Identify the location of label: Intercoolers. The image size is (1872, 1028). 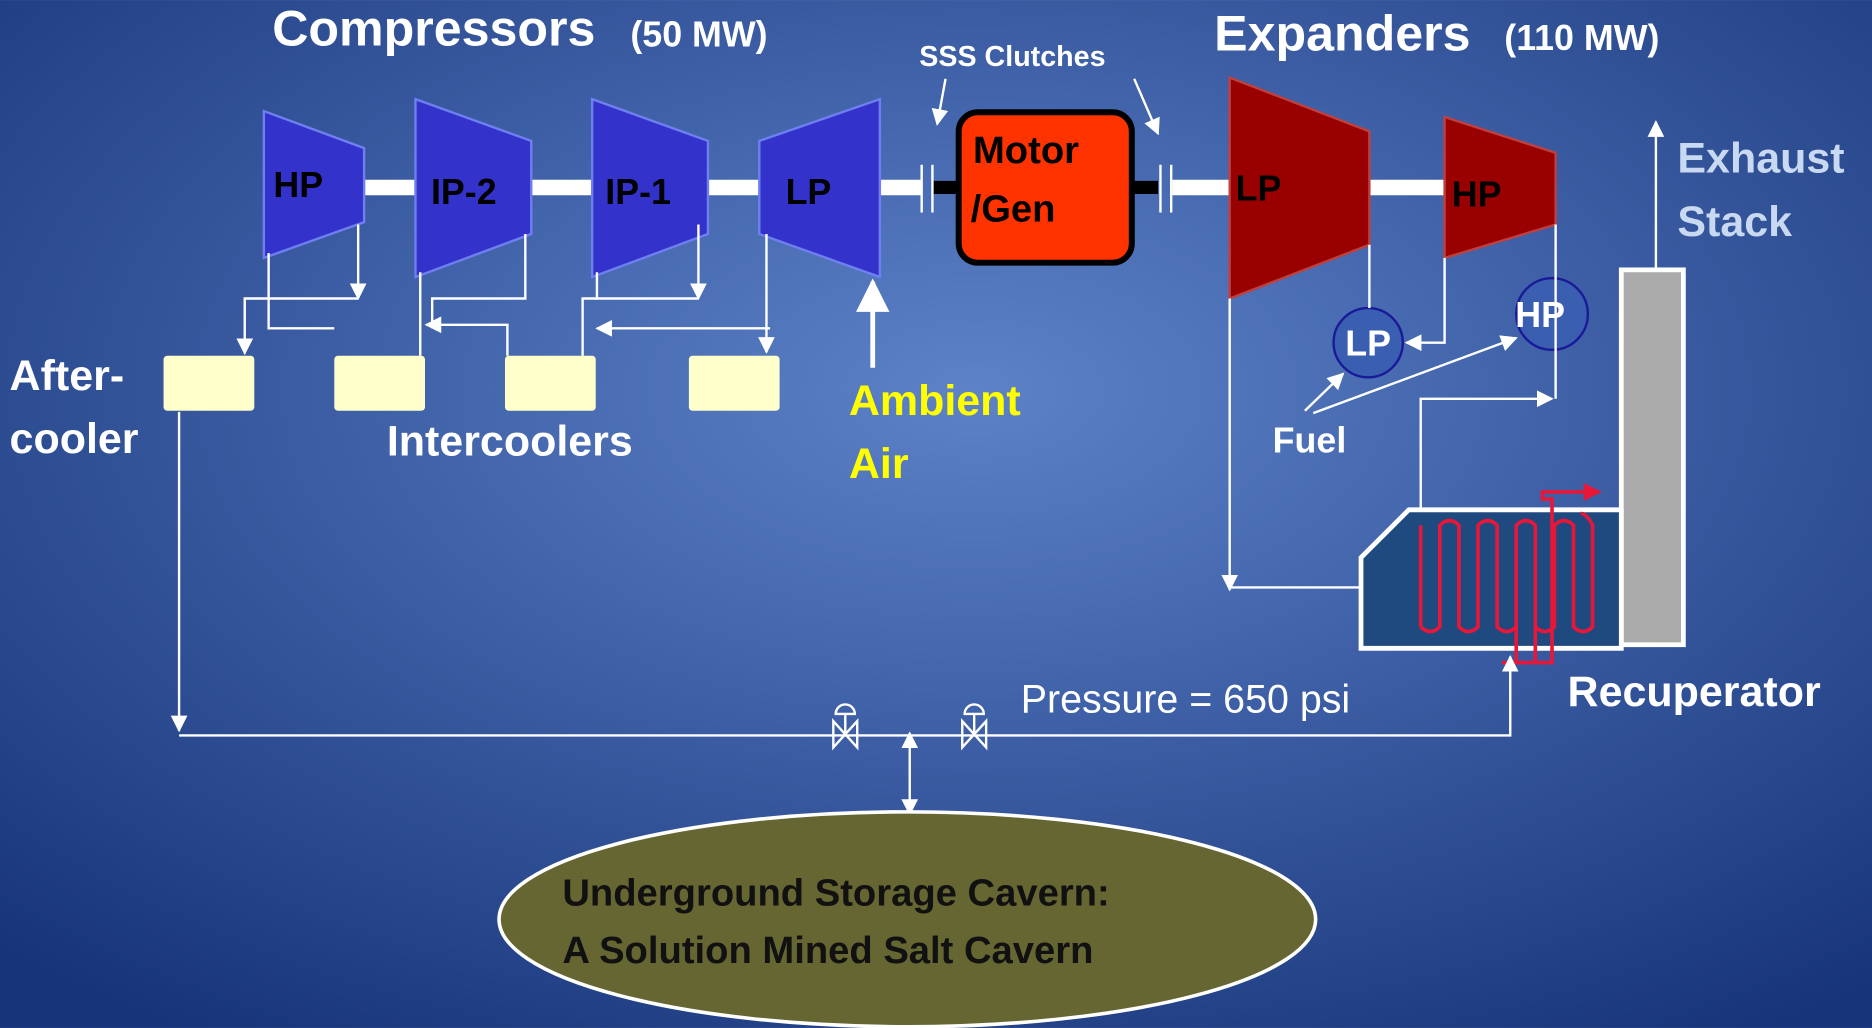
(510, 442).